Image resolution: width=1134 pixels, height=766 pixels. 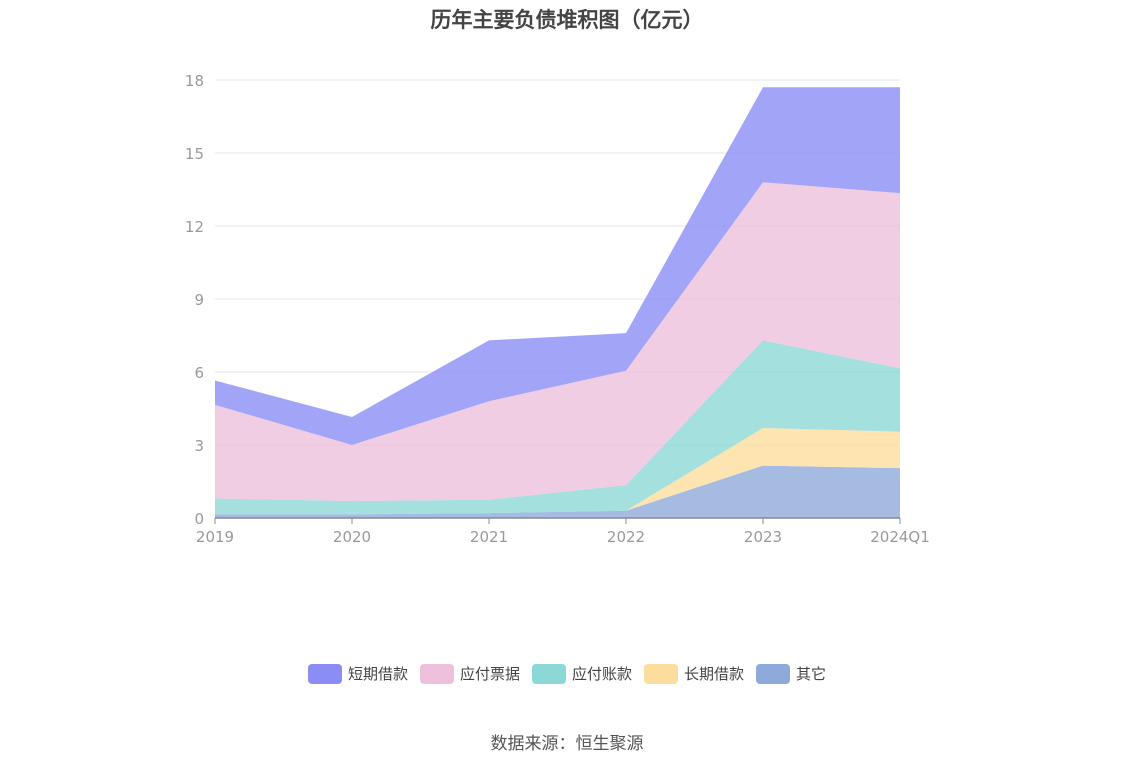 What do you see at coordinates (626, 537) in the screenshot?
I see `x-tick-label: 2022` at bounding box center [626, 537].